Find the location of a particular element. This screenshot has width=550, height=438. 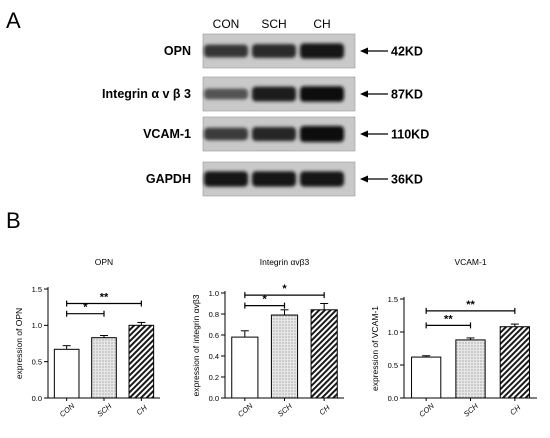

chart-title: VCAM-1 is located at coordinates (470, 262).